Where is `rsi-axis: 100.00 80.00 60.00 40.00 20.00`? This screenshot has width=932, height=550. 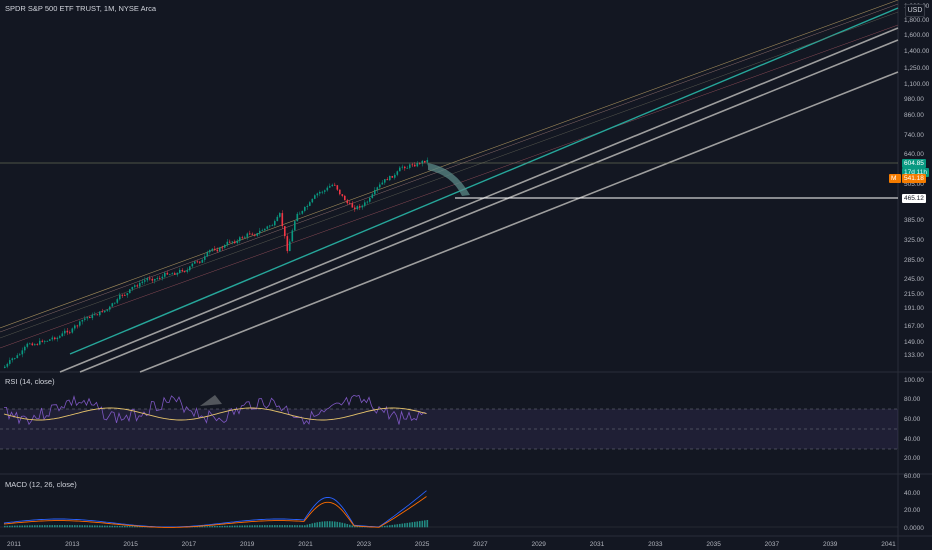
rsi-axis: 100.00 80.00 60.00 40.00 20.00 is located at coordinates (914, 419).